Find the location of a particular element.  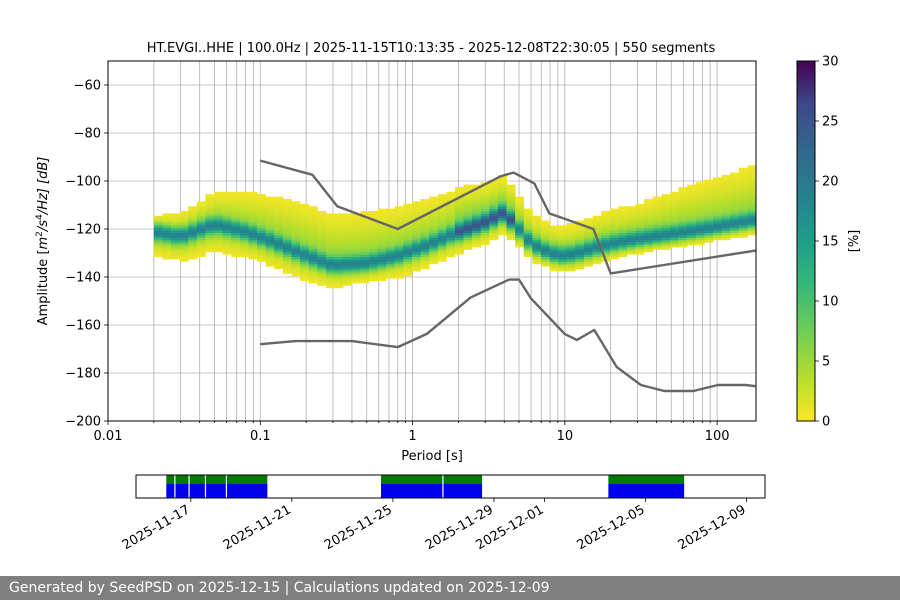

y-tick-label: −60 is located at coordinates (87, 86).